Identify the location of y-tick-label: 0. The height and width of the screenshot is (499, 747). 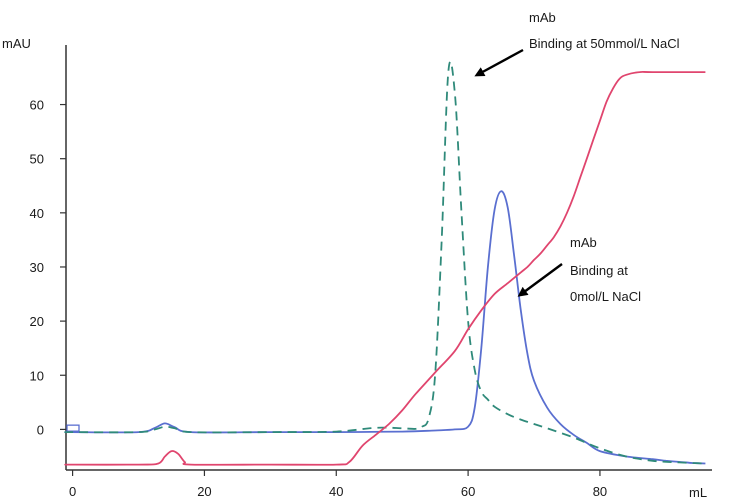
(40, 429).